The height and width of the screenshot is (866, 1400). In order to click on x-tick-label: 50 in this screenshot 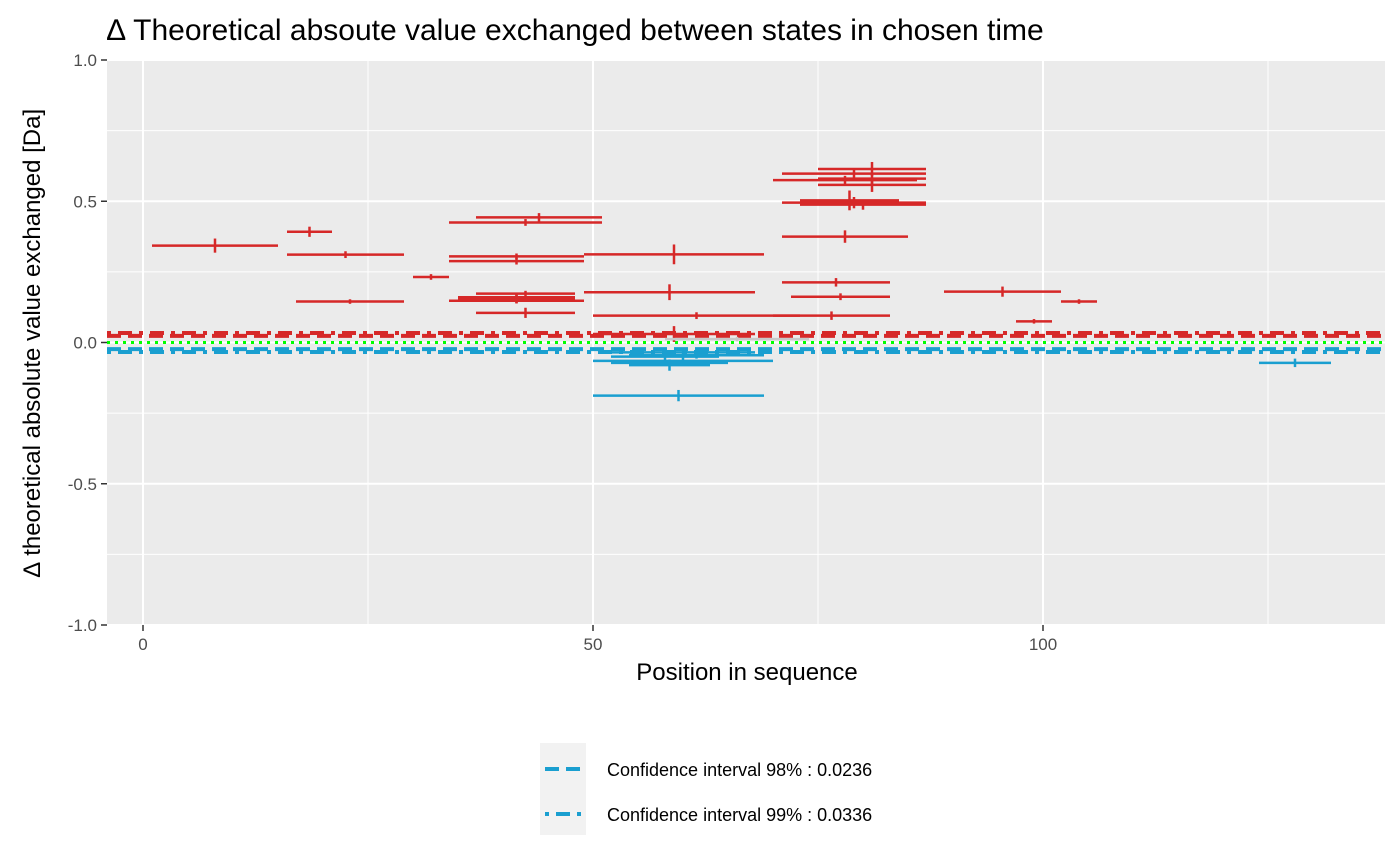, I will do `click(593, 644)`.